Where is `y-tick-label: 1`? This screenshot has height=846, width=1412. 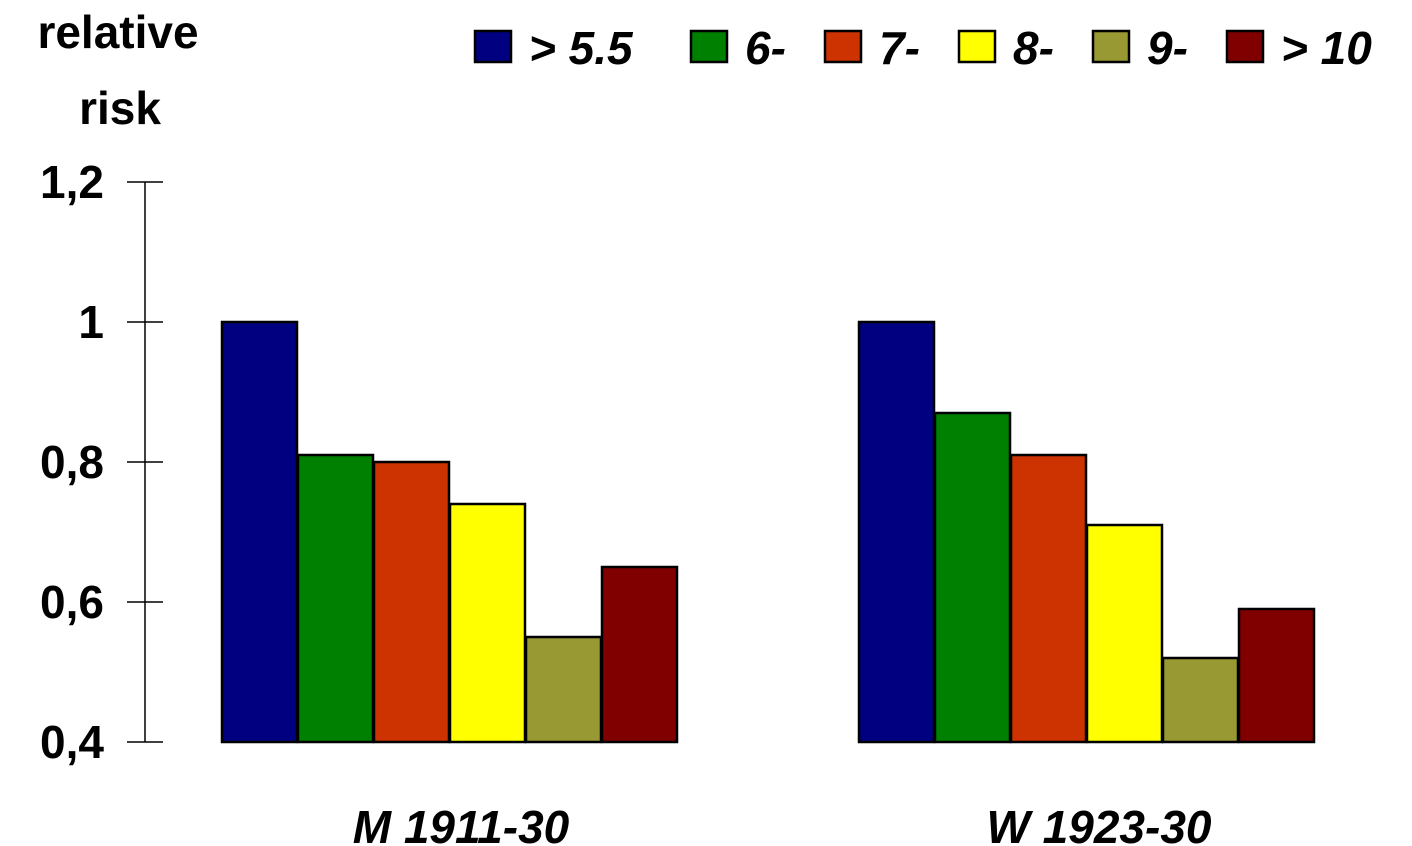 y-tick-label: 1 is located at coordinates (91, 322).